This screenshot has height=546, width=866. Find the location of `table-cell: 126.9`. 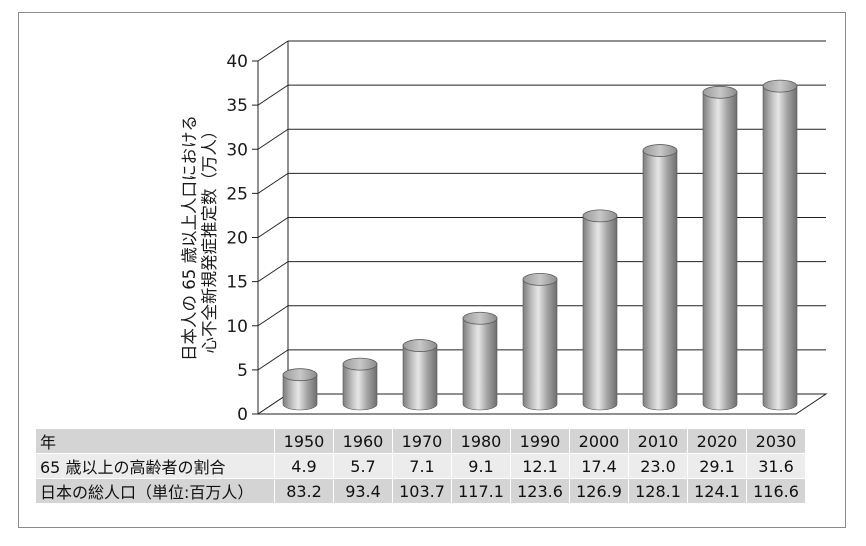

table-cell: 126.9 is located at coordinates (599, 491).